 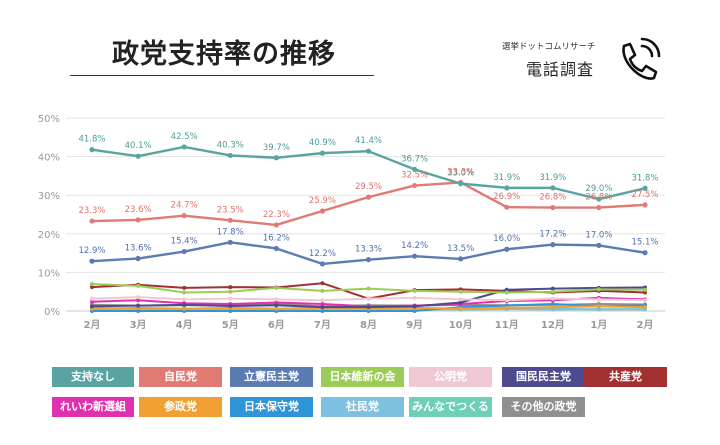 I want to click on y-tick-label: 20%, so click(x=49, y=235).